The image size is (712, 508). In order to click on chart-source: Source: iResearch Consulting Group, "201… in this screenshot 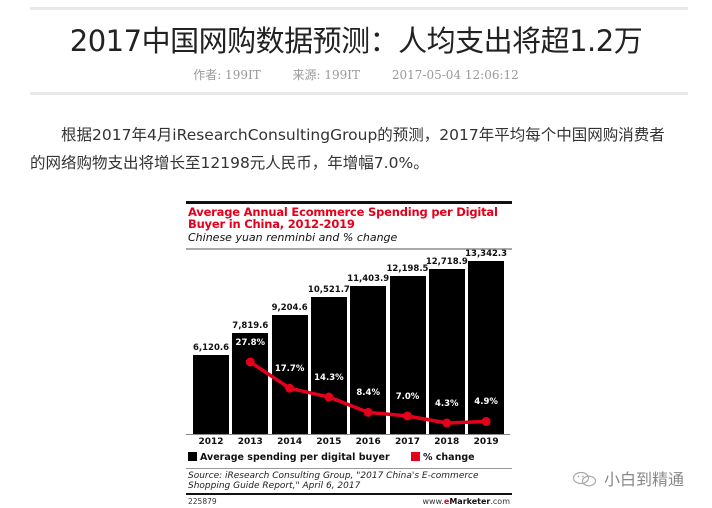, I will do `click(333, 481)`.